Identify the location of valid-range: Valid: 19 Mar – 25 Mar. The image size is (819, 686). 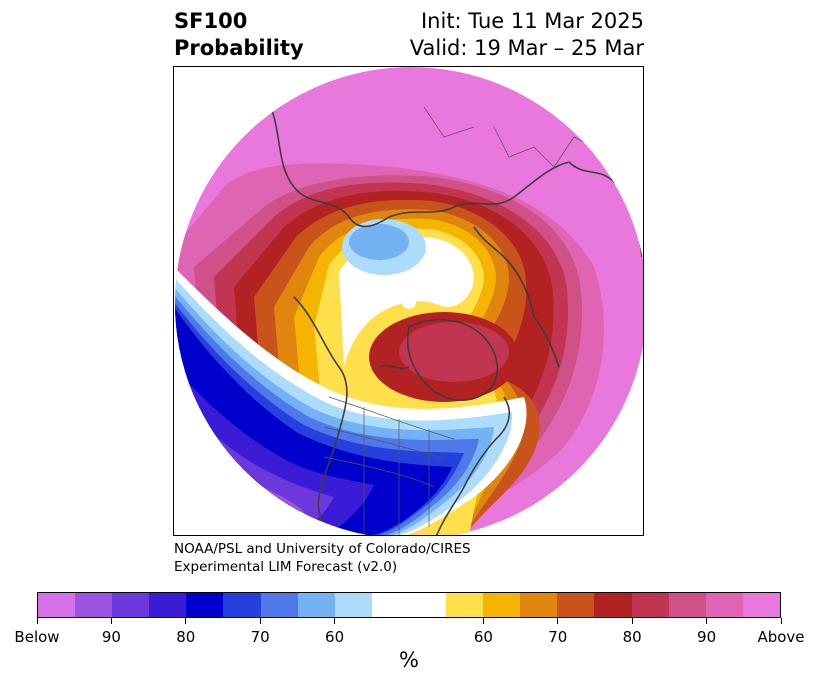
(526, 48).